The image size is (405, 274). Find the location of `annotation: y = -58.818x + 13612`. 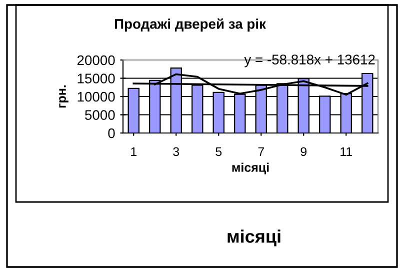

annotation: y = -58.818x + 13612 is located at coordinates (309, 61).